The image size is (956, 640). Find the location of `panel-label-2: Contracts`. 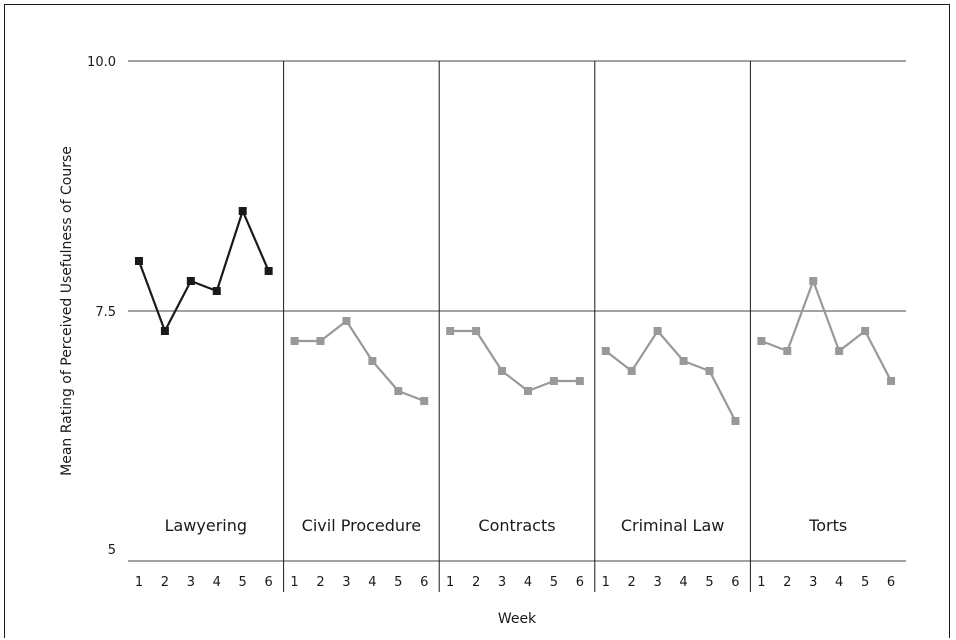

panel-label-2: Contracts is located at coordinates (516, 525).